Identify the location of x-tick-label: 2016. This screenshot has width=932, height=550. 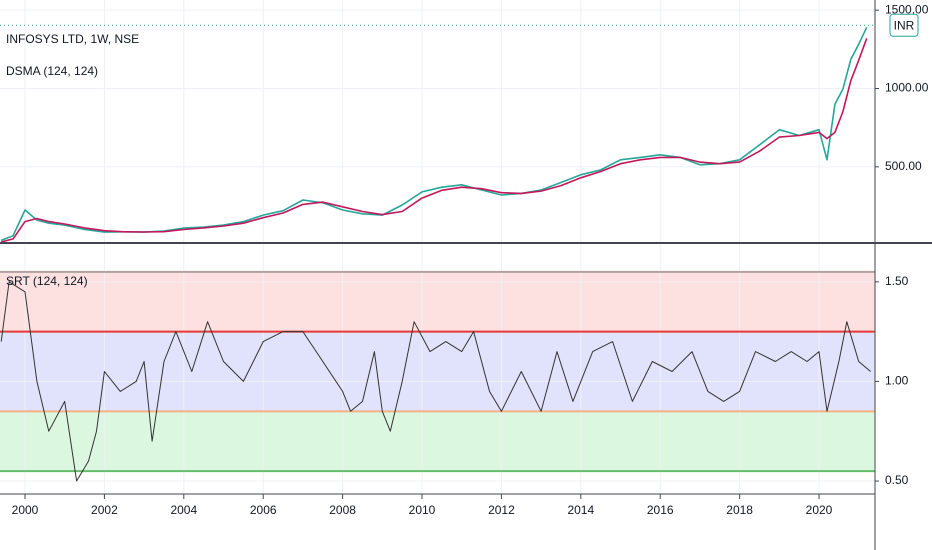
(660, 510).